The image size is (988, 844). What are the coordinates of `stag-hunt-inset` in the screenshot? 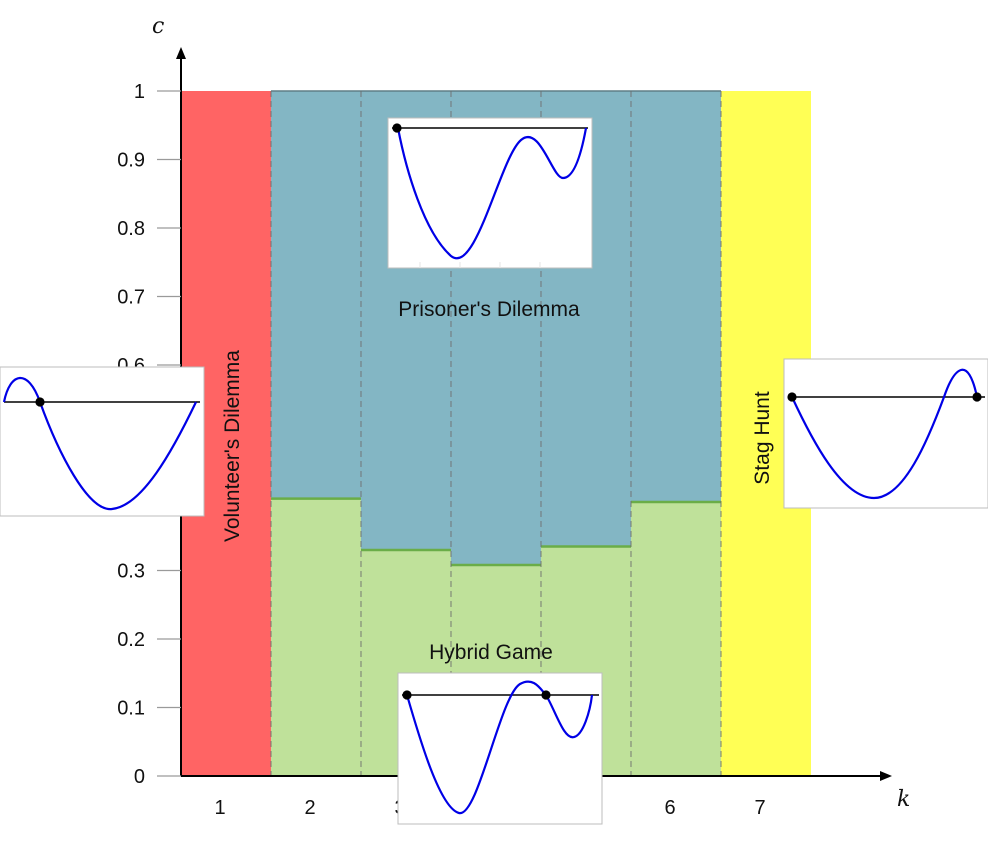 It's located at (885, 433).